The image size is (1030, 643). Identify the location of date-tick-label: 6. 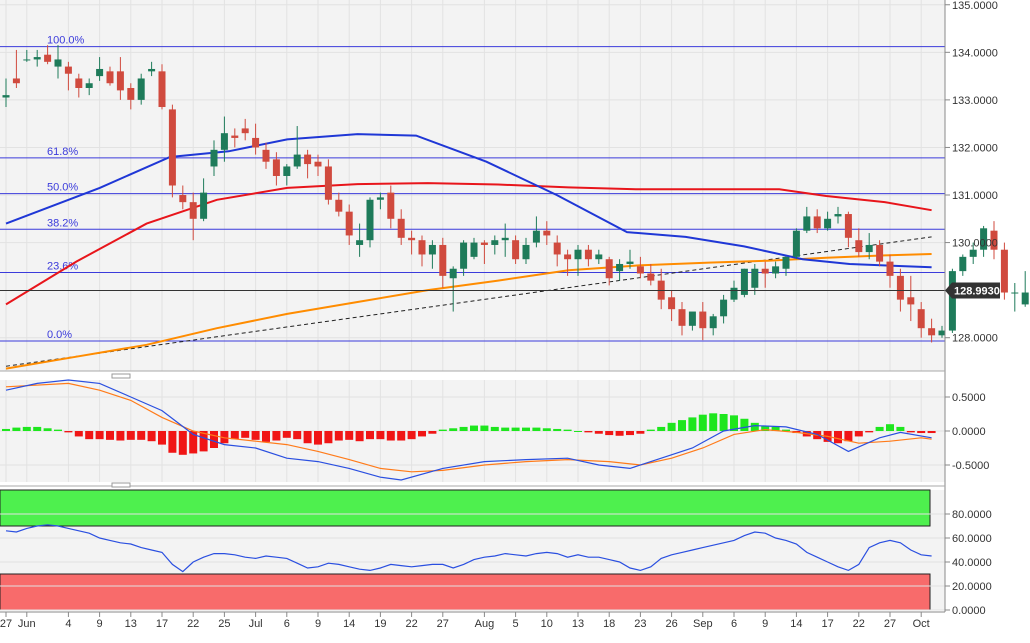
(734, 624).